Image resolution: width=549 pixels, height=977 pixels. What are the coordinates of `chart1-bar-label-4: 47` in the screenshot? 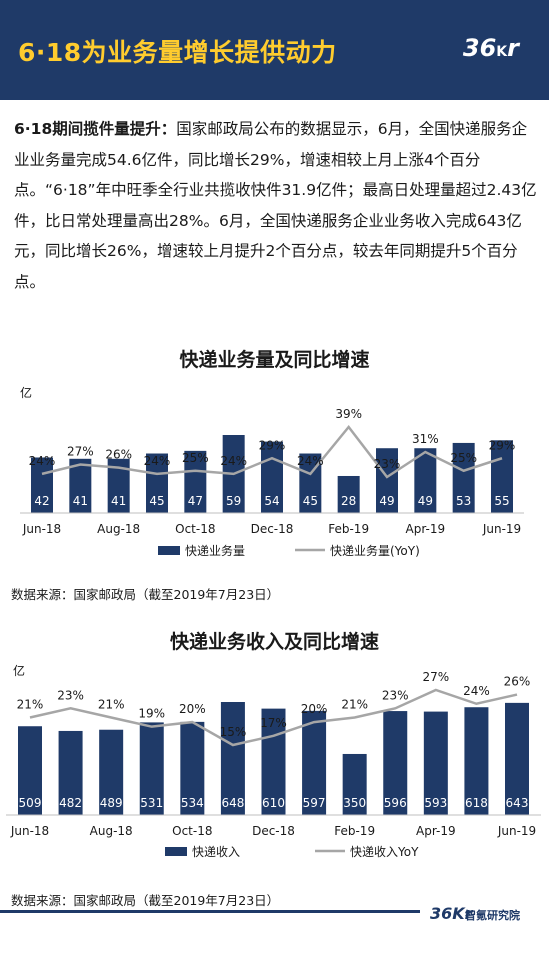 It's located at (195, 501).